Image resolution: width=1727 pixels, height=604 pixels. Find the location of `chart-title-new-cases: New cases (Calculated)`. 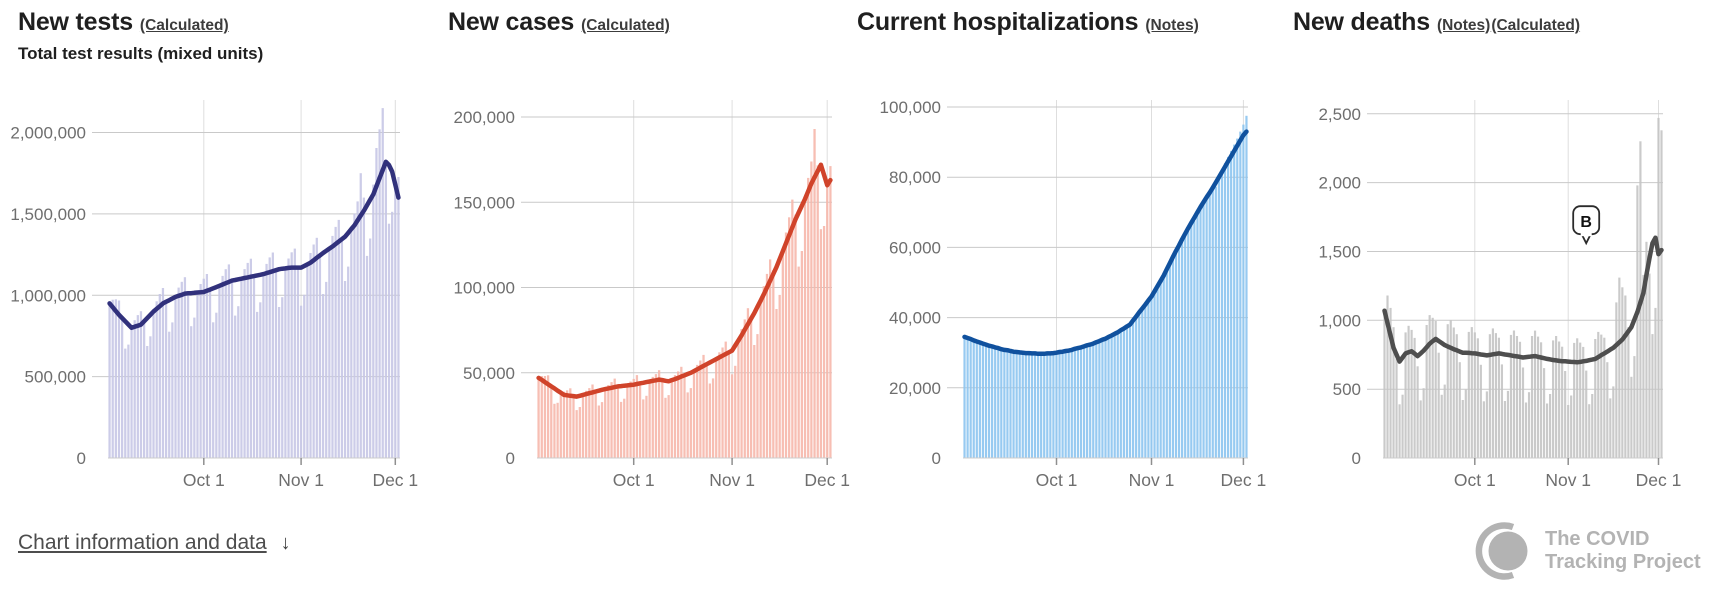

chart-title-new-cases: New cases (Calculated) is located at coordinates (648, 22).